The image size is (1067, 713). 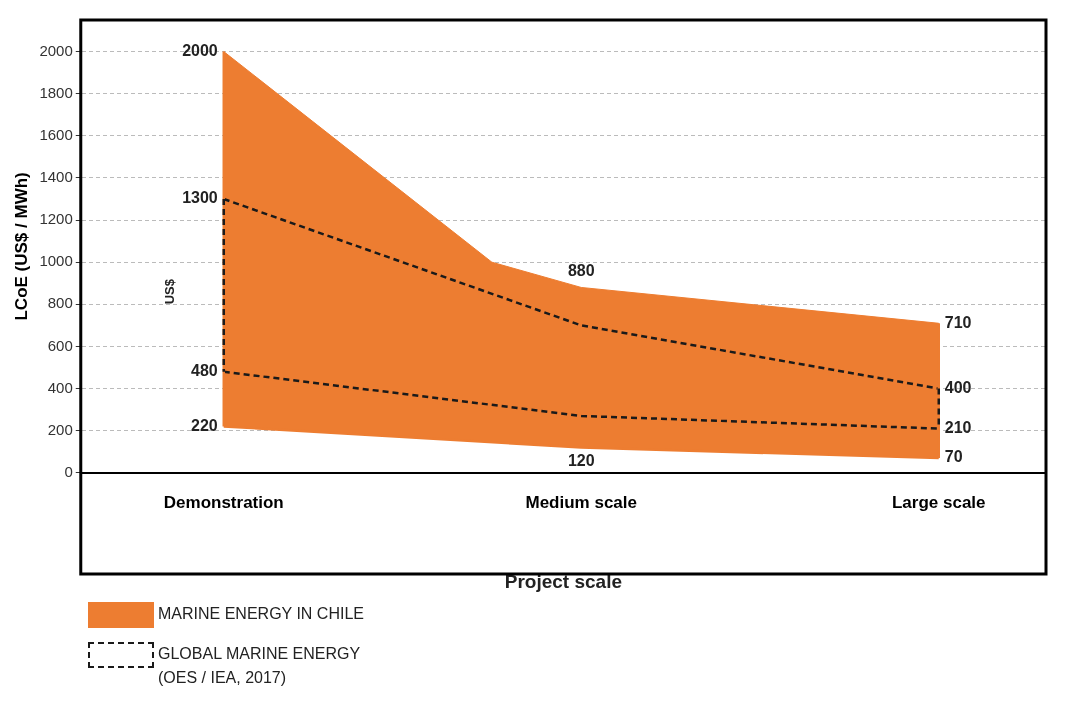 I want to click on y-tick-label: 1600, so click(x=56, y=134).